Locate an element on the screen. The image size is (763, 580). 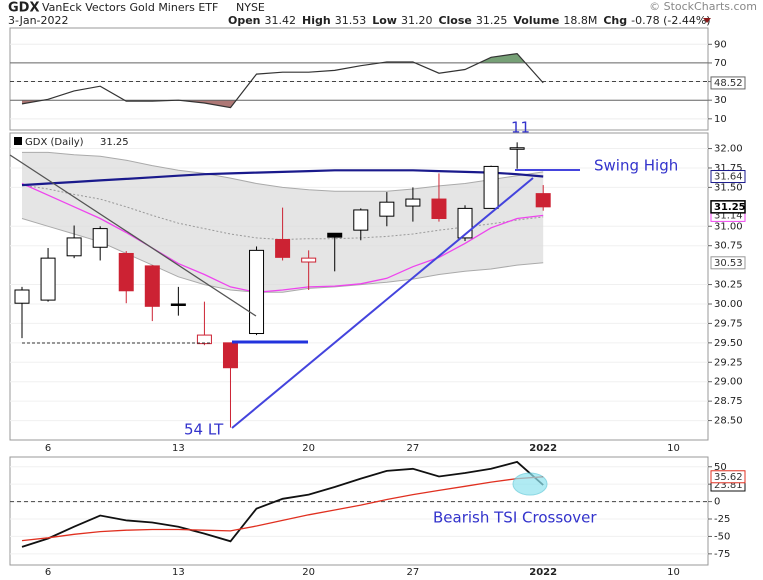
y-tick-label: 29.50 is located at coordinates (728, 343).